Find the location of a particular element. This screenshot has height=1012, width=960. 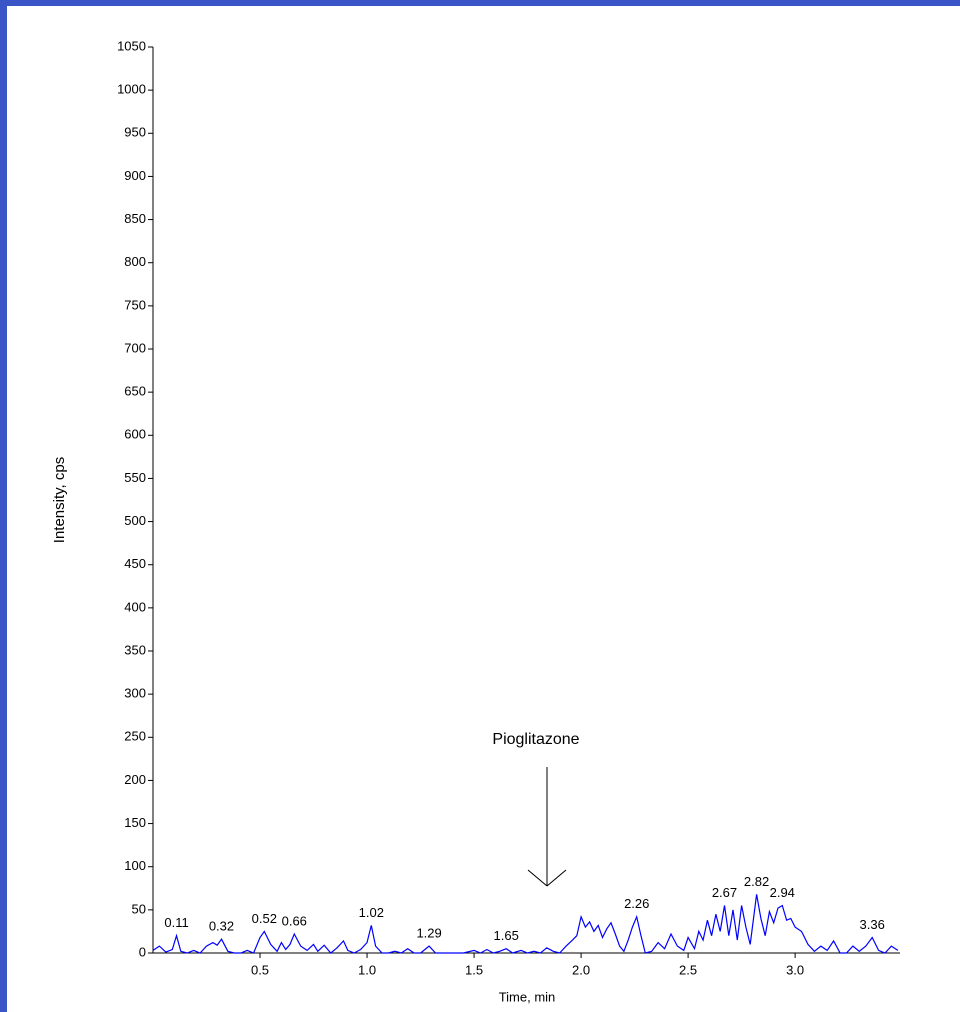

y-tick-label: 550 is located at coordinates (135, 477).